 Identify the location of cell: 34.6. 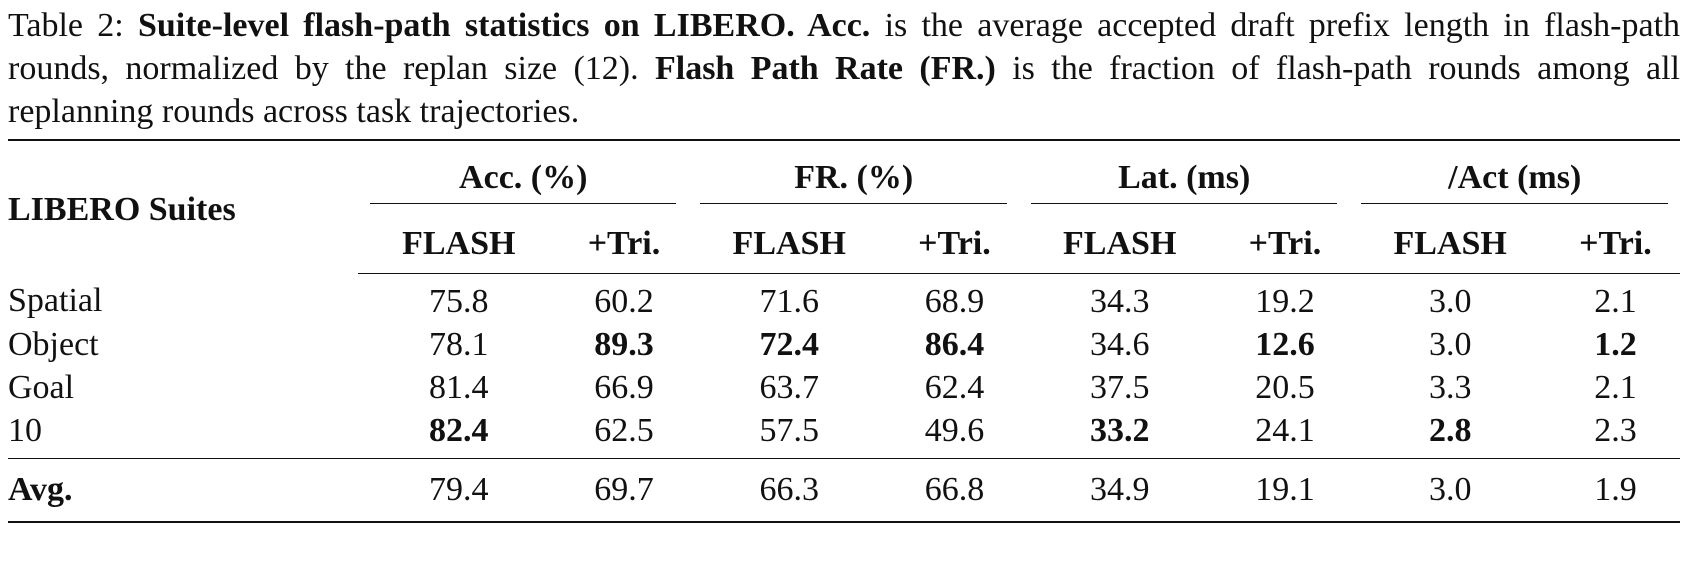
(1119, 344).